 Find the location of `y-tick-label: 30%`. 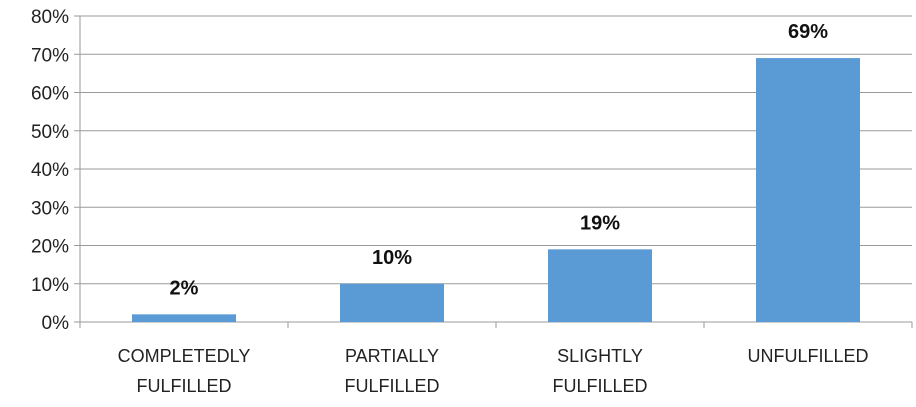

y-tick-label: 30% is located at coordinates (50, 208).